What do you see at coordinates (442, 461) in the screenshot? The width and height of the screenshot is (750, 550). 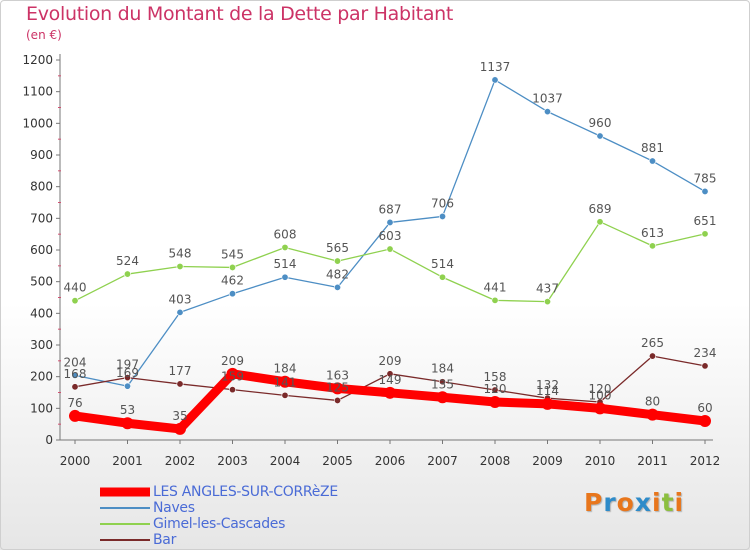 I see `x-tick-label: 2007` at bounding box center [442, 461].